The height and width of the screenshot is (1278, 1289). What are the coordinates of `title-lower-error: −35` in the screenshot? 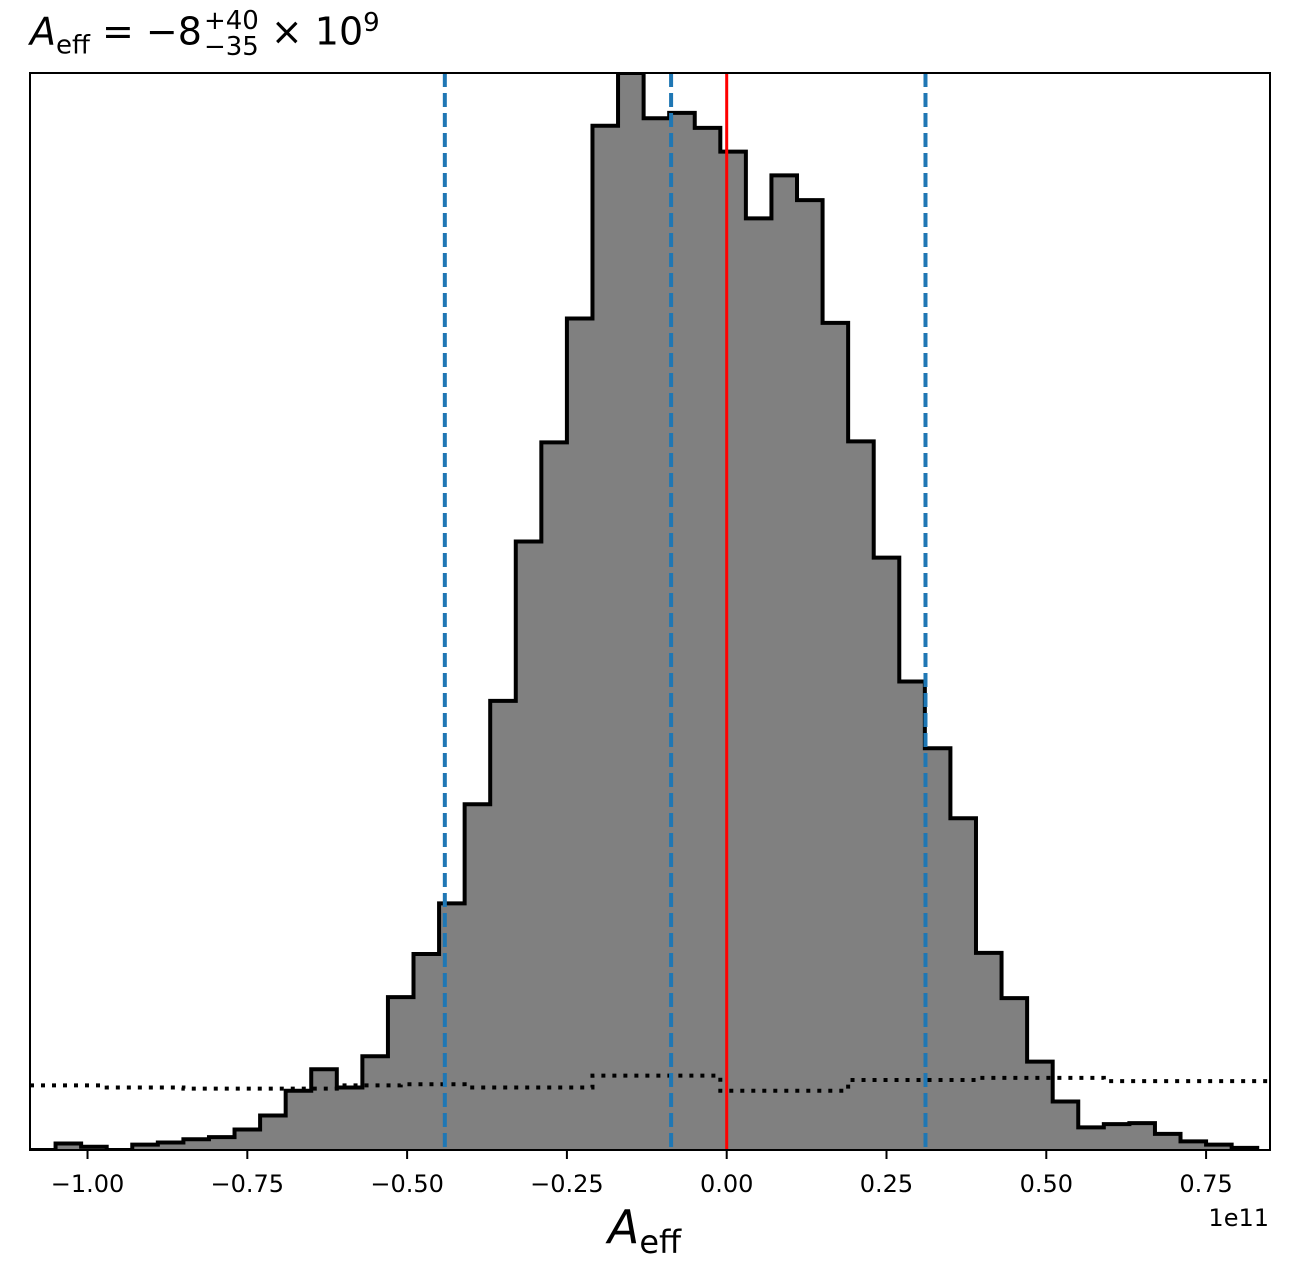 It's located at (231, 47).